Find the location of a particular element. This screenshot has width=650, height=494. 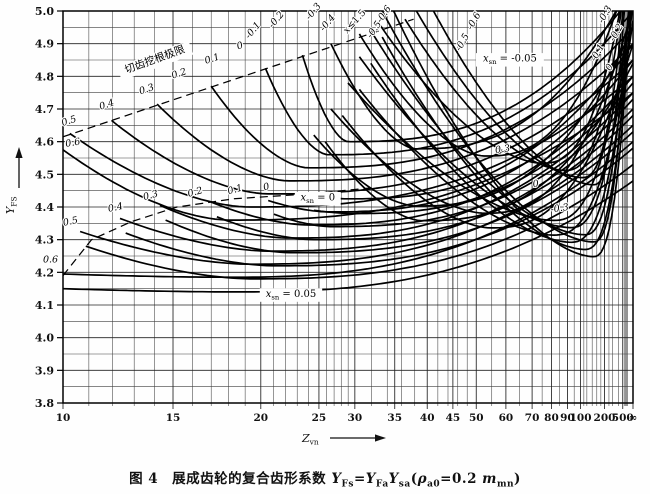

x-tick-label: 40 is located at coordinates (427, 418).